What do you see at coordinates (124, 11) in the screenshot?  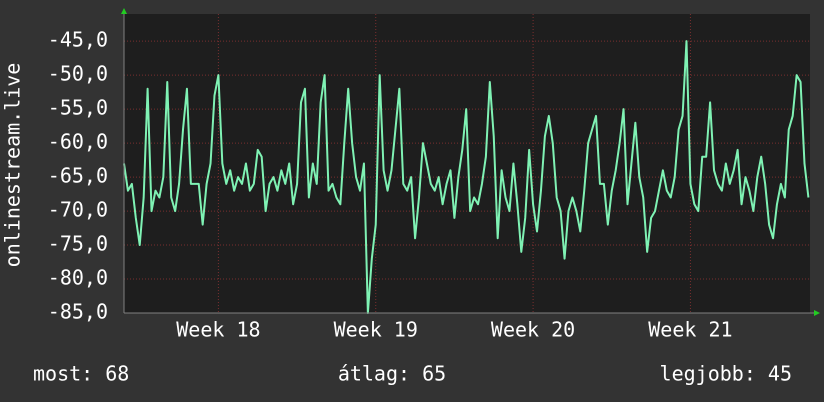 I see `y-axis-arrow` at bounding box center [124, 11].